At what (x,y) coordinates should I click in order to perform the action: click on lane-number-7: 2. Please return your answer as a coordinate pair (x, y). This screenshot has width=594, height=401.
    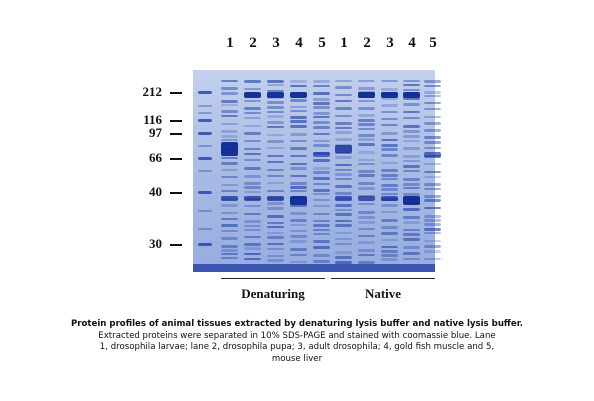
    Looking at the image, I should click on (367, 43).